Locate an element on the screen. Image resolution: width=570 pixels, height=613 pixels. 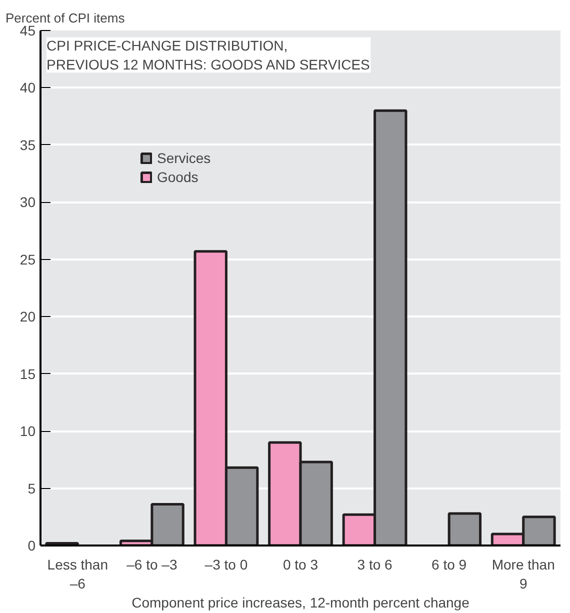
y-tick-label: 15 is located at coordinates (28, 374).